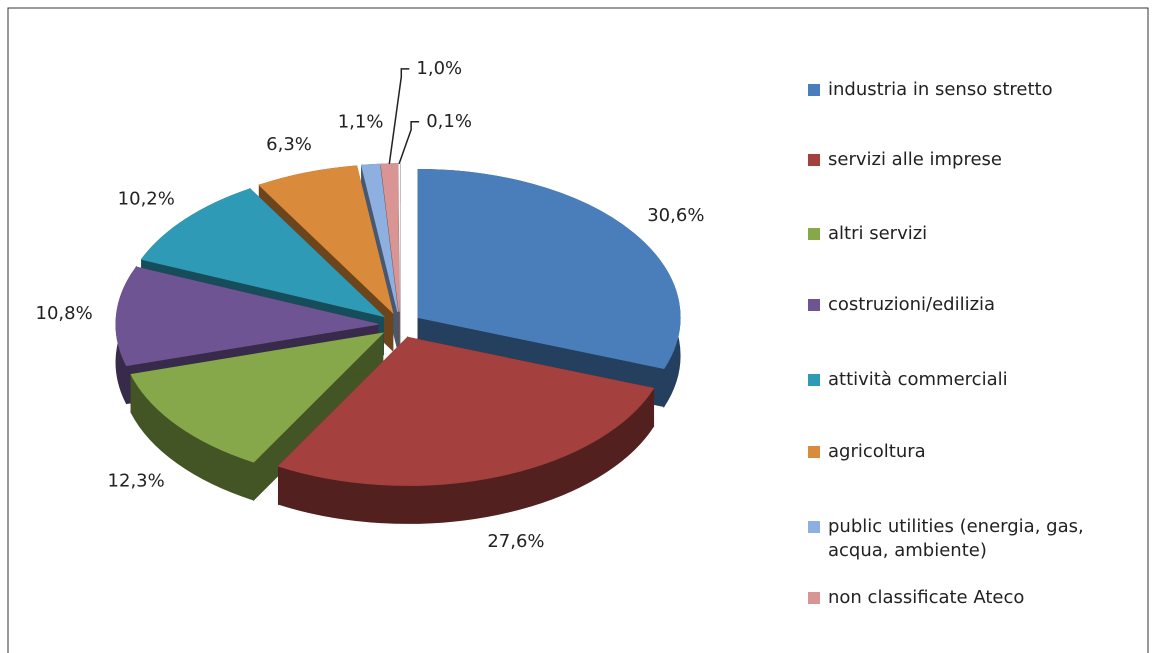  Describe the element at coordinates (918, 379) in the screenshot. I see `legend-label: attività commerciali` at that location.